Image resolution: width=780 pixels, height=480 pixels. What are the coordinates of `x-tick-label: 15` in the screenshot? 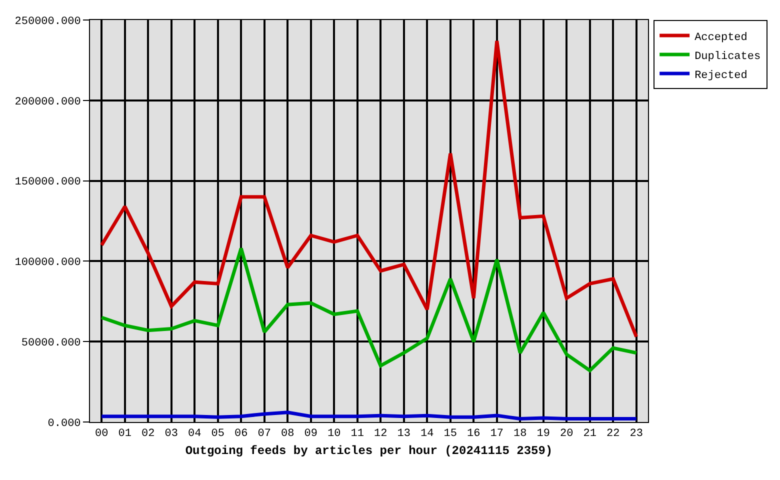 It's located at (450, 434).